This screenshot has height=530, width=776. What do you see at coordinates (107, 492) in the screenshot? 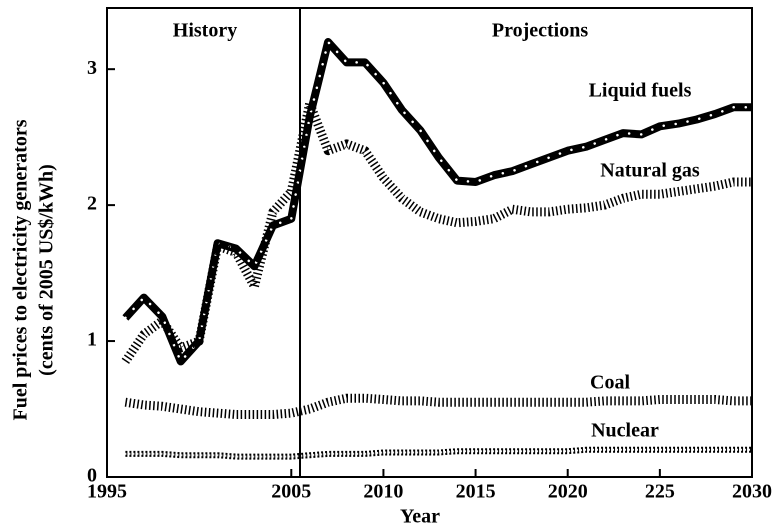
I see `x-tick-label: 1995` at bounding box center [107, 492].